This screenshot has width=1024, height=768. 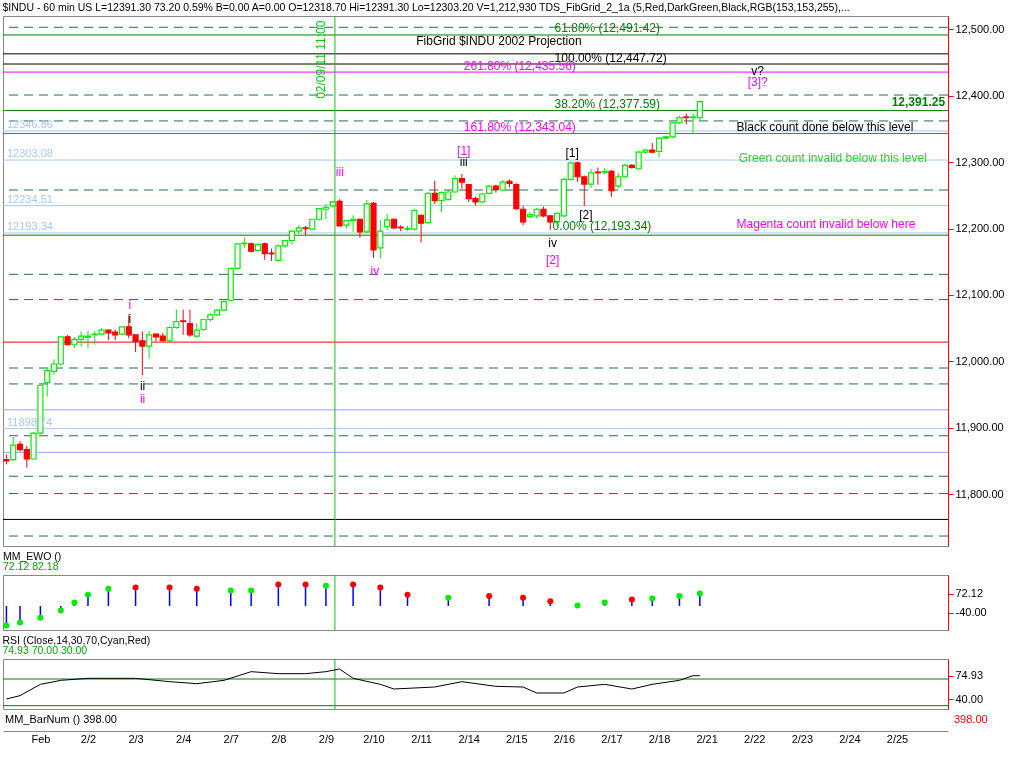 I want to click on annotation: iii, so click(x=339, y=172).